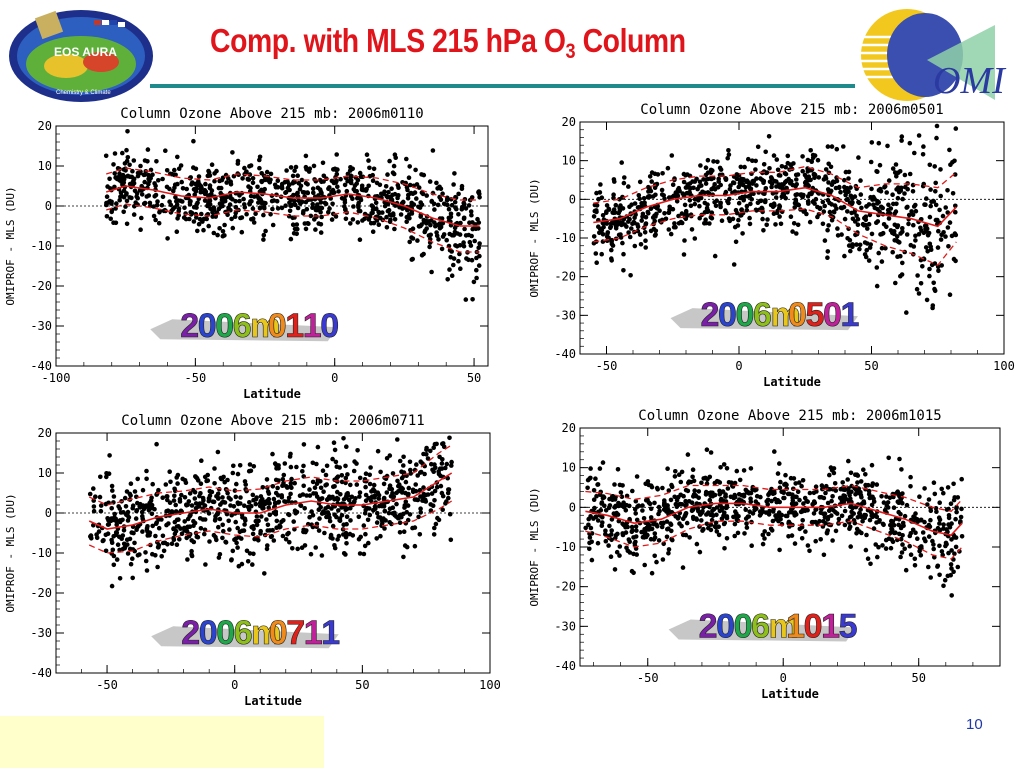 This screenshot has height=768, width=1024. I want to click on x-tick-label: 0, so click(738, 366).